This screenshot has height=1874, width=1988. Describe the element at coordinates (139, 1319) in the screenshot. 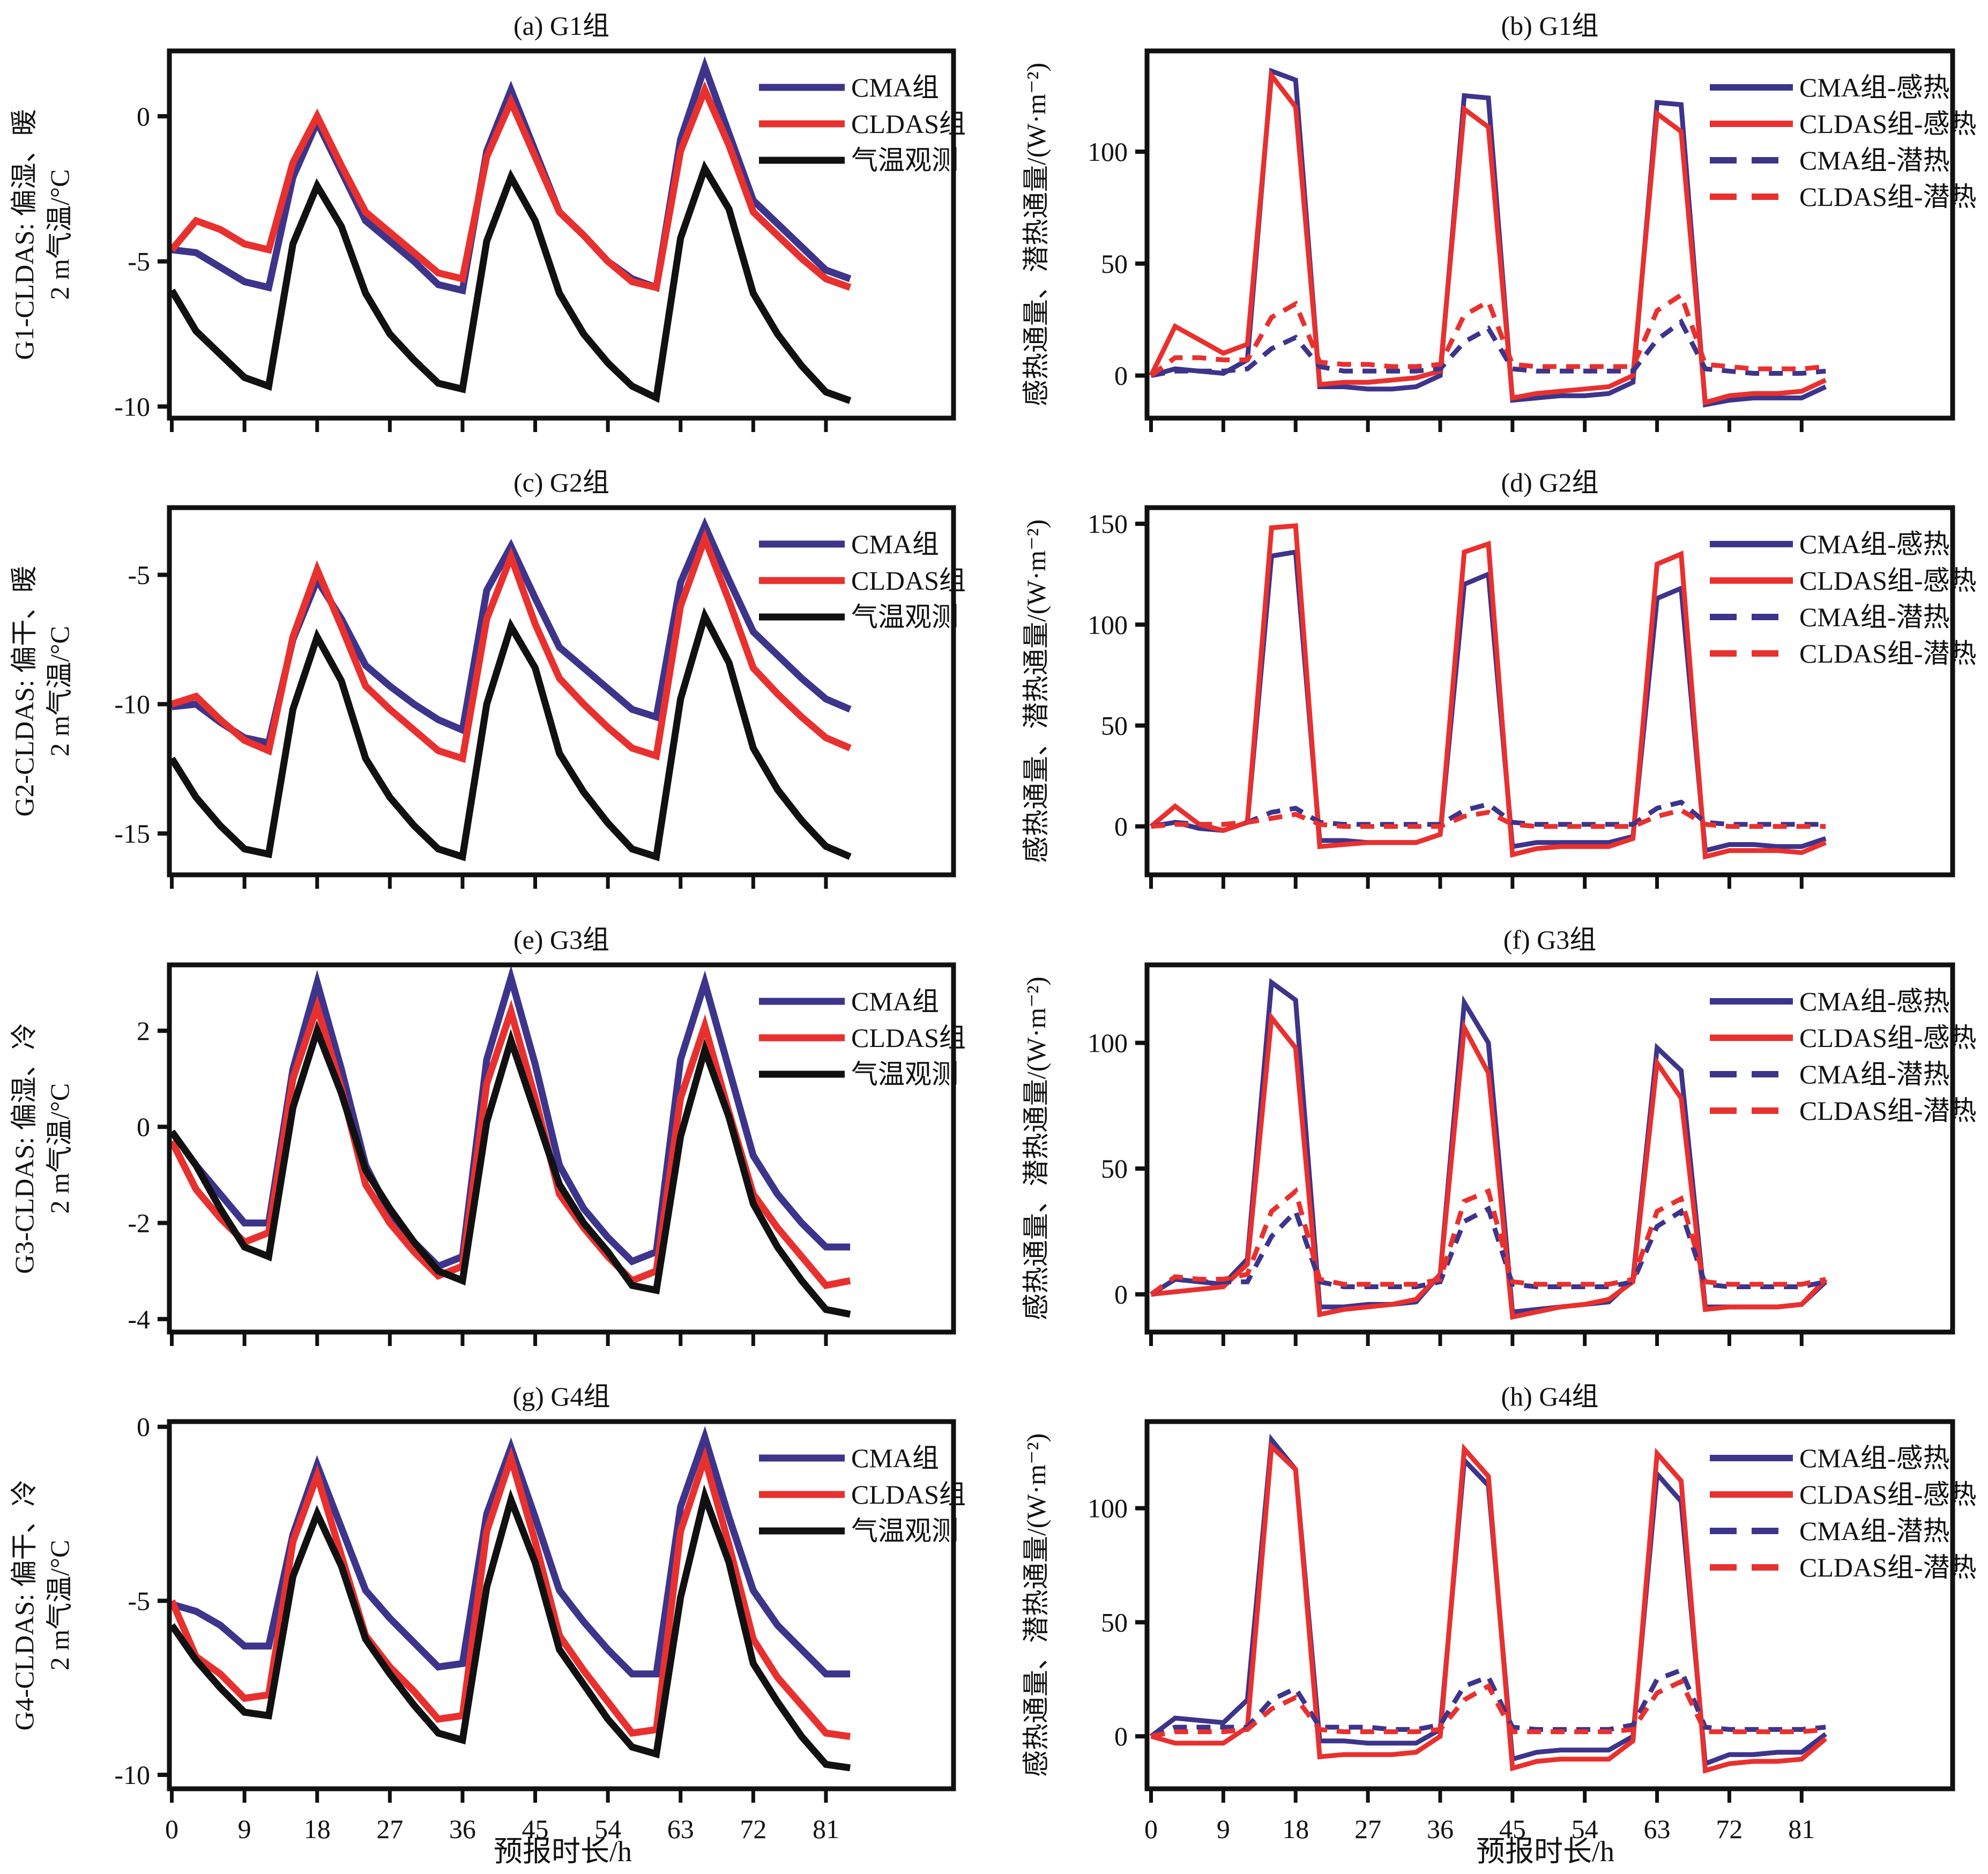

I see `y-tick-label: -4` at that location.